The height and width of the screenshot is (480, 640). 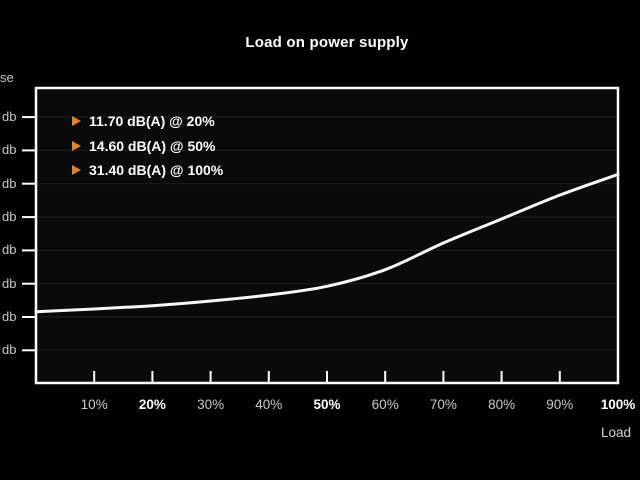 I want to click on annotation-text: 31.40 dB(A) @ 100%, so click(x=156, y=170).